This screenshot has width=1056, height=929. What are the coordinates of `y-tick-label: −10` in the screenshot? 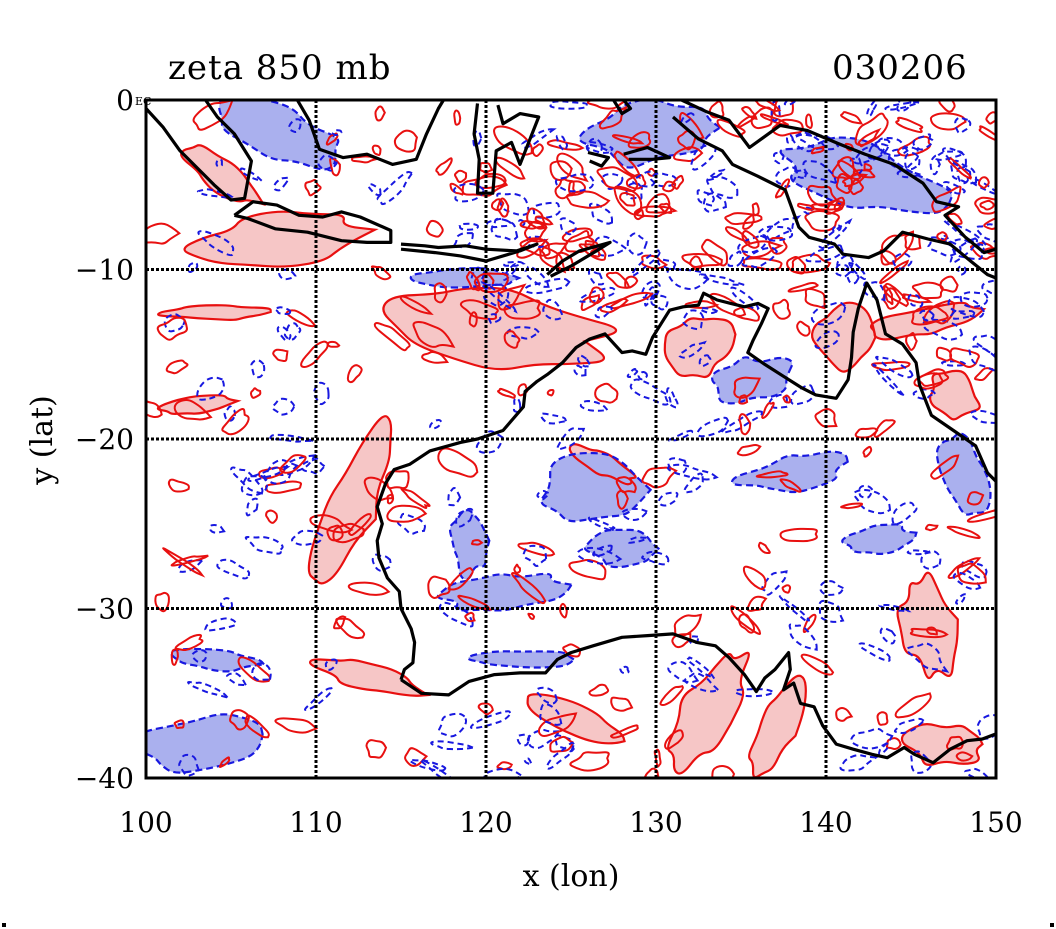 It's located at (104, 270).